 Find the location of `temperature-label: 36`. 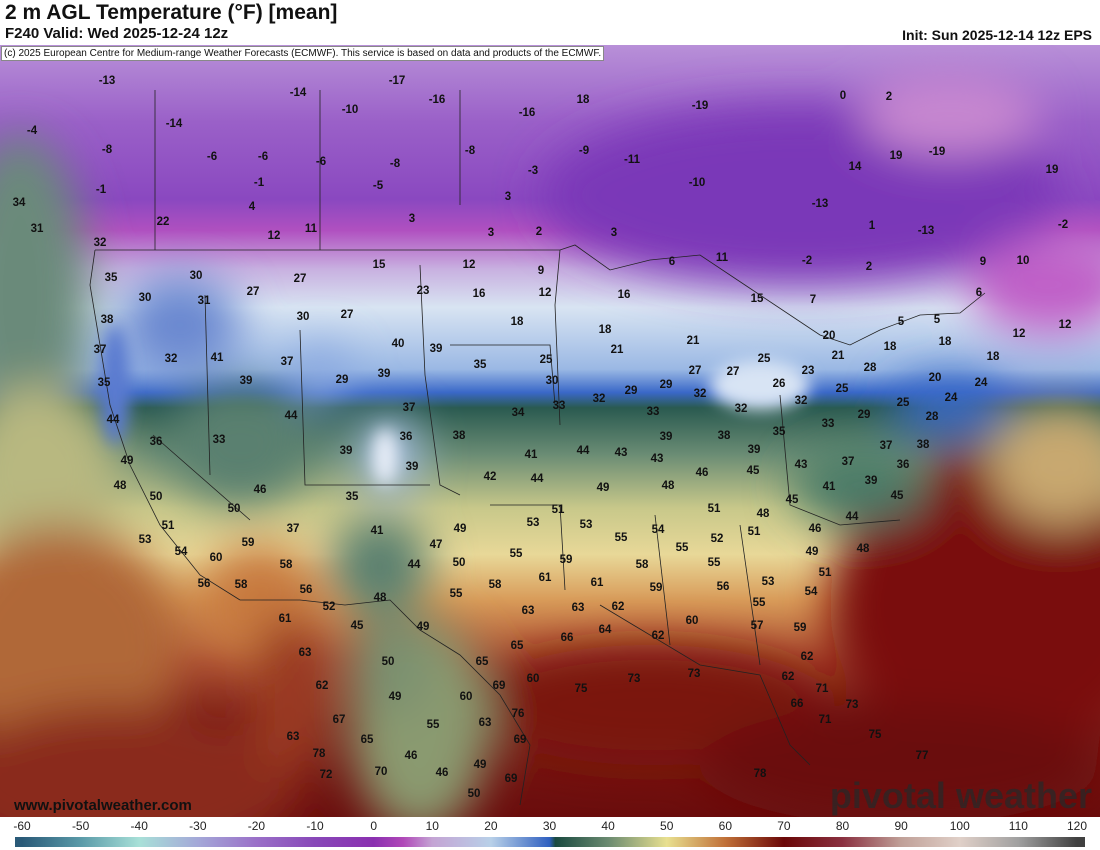

temperature-label: 36 is located at coordinates (903, 465).